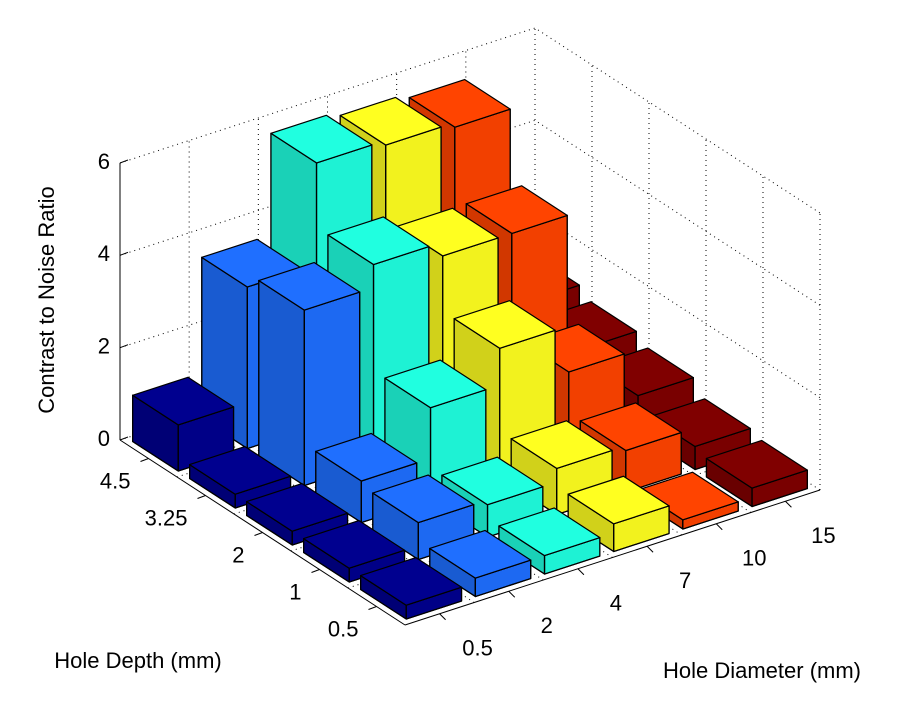 The image size is (910, 702). Describe the element at coordinates (104, 253) in the screenshot. I see `z-tick-label: 4` at that location.